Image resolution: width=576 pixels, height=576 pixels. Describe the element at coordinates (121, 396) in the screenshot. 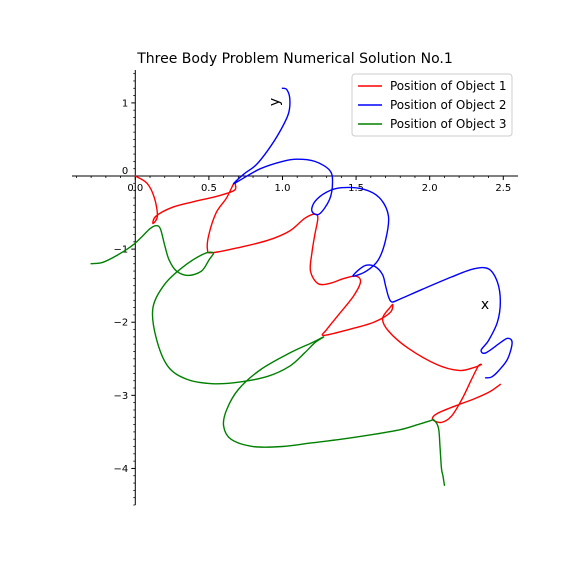

I see `y-tick-label: −3` at that location.